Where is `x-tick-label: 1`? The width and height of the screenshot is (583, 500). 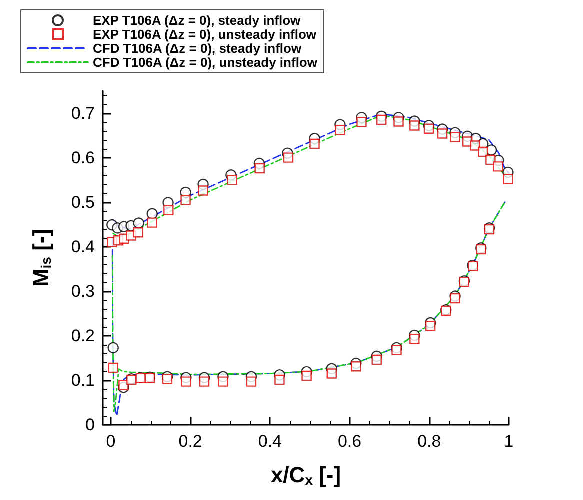 x-tick-label: 1 is located at coordinates (509, 441).